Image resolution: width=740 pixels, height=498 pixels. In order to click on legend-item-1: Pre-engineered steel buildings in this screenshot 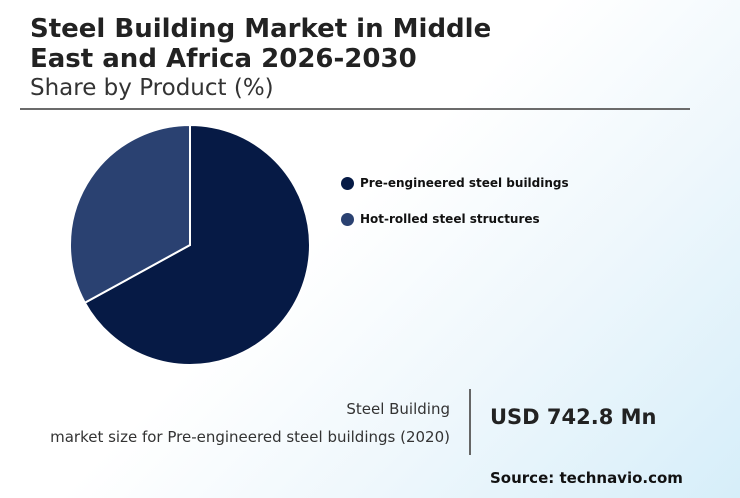, I will do `click(455, 183)`.